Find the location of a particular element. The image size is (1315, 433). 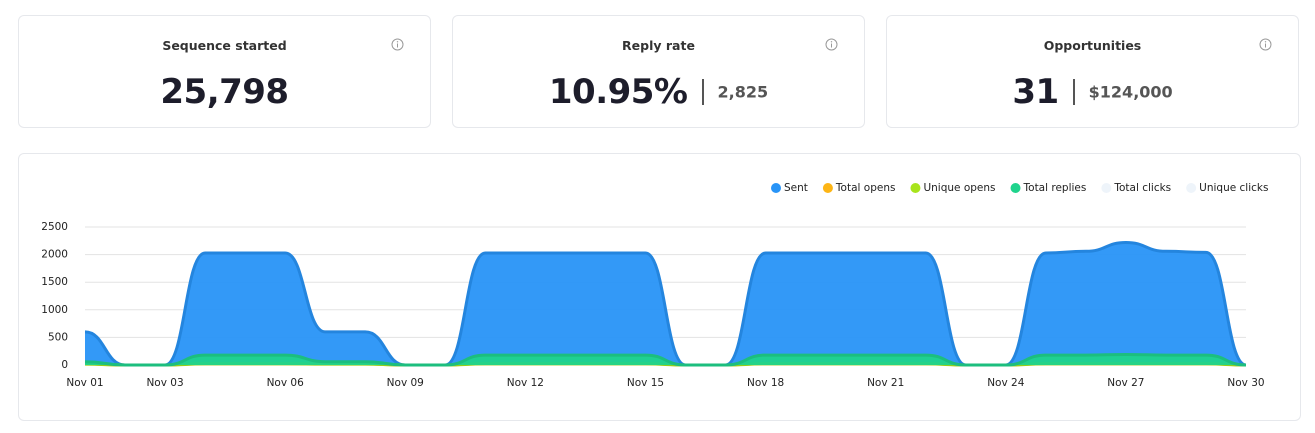

stat-card: Reply rate 10.95% 2,825 is located at coordinates (658, 71).